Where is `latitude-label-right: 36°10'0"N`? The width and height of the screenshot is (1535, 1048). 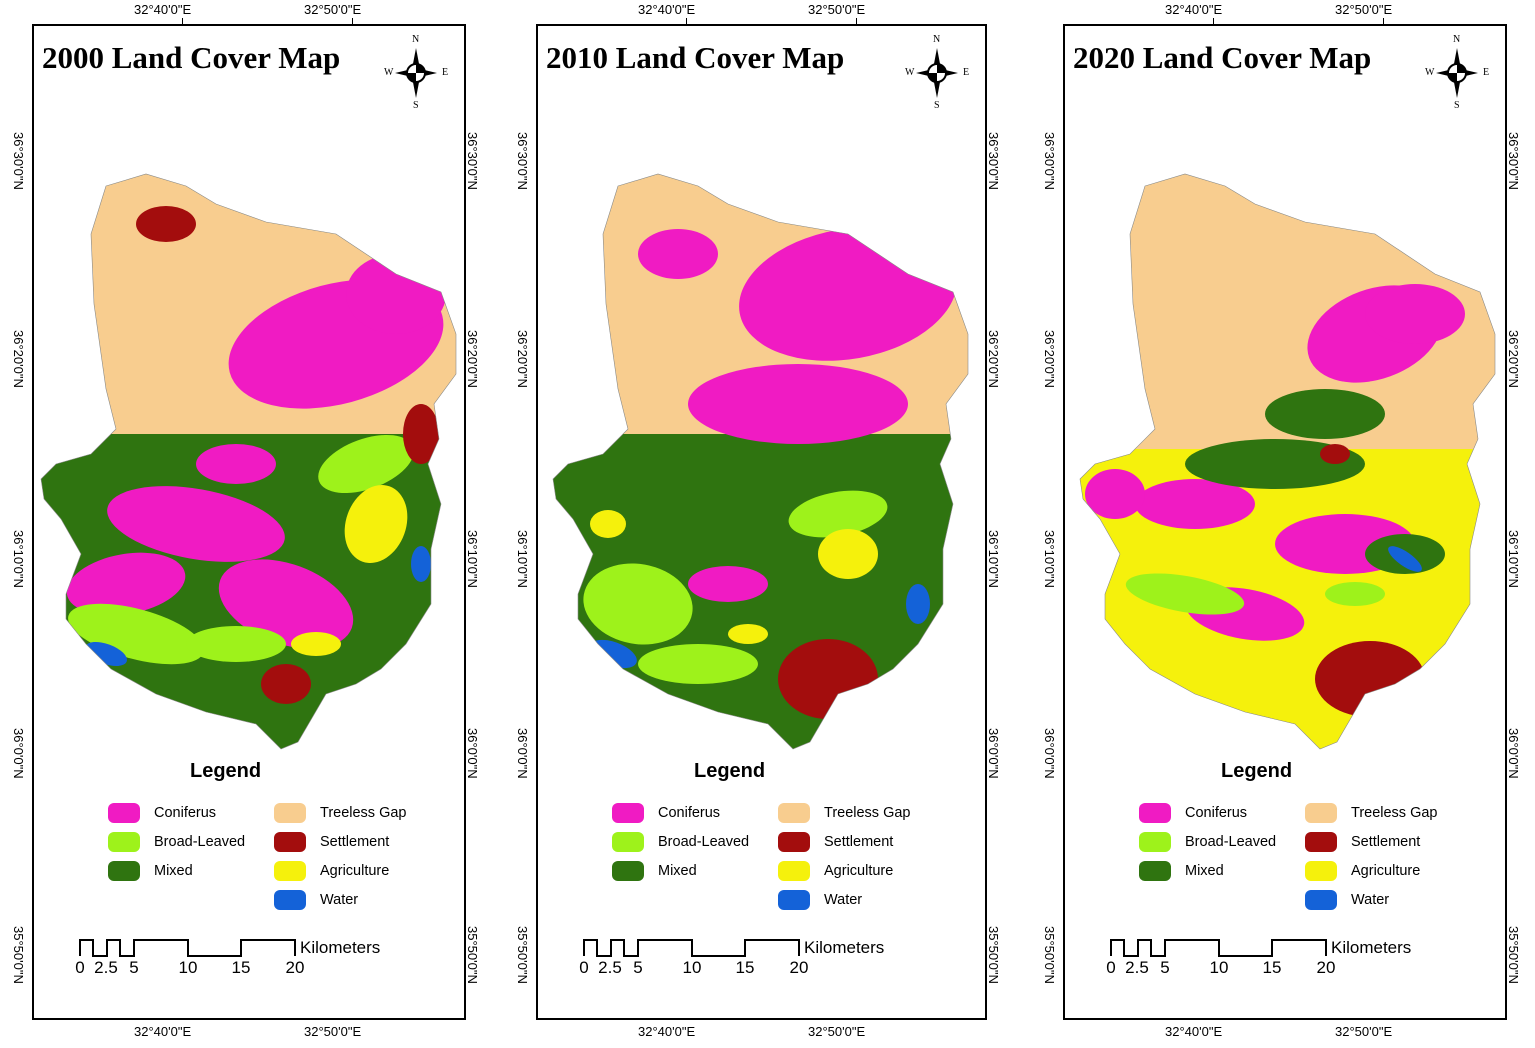 latitude-label-right: 36°10'0"N is located at coordinates (993, 559).